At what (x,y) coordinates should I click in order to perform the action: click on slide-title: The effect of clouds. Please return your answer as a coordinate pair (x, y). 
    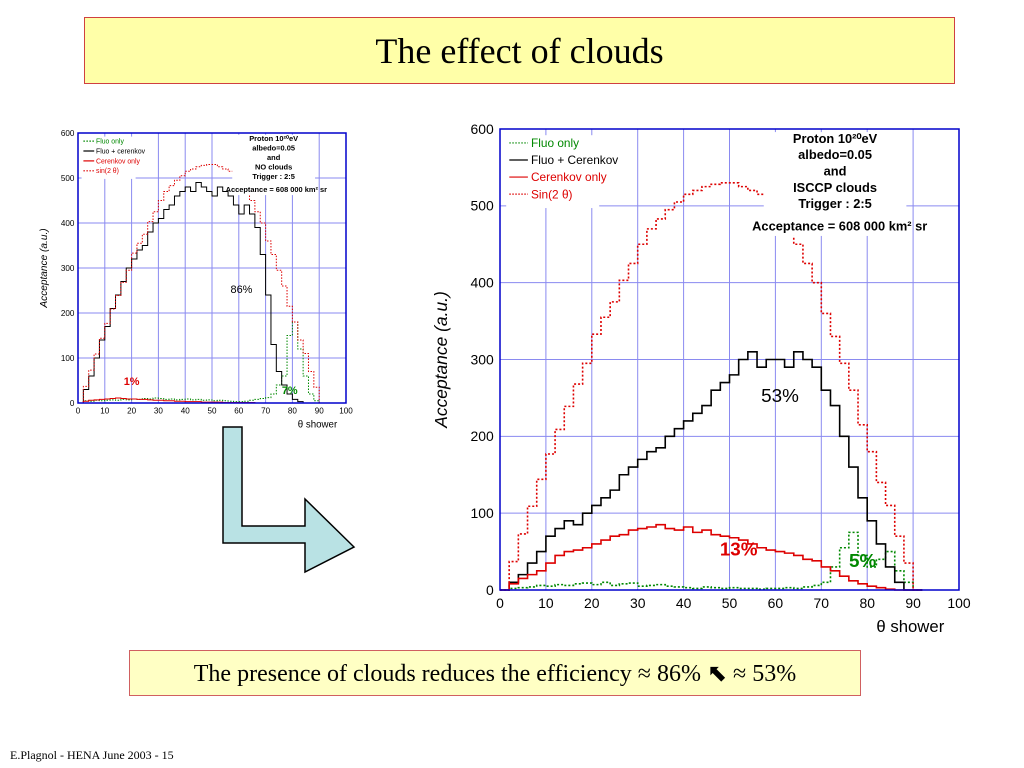
    Looking at the image, I should click on (519, 50).